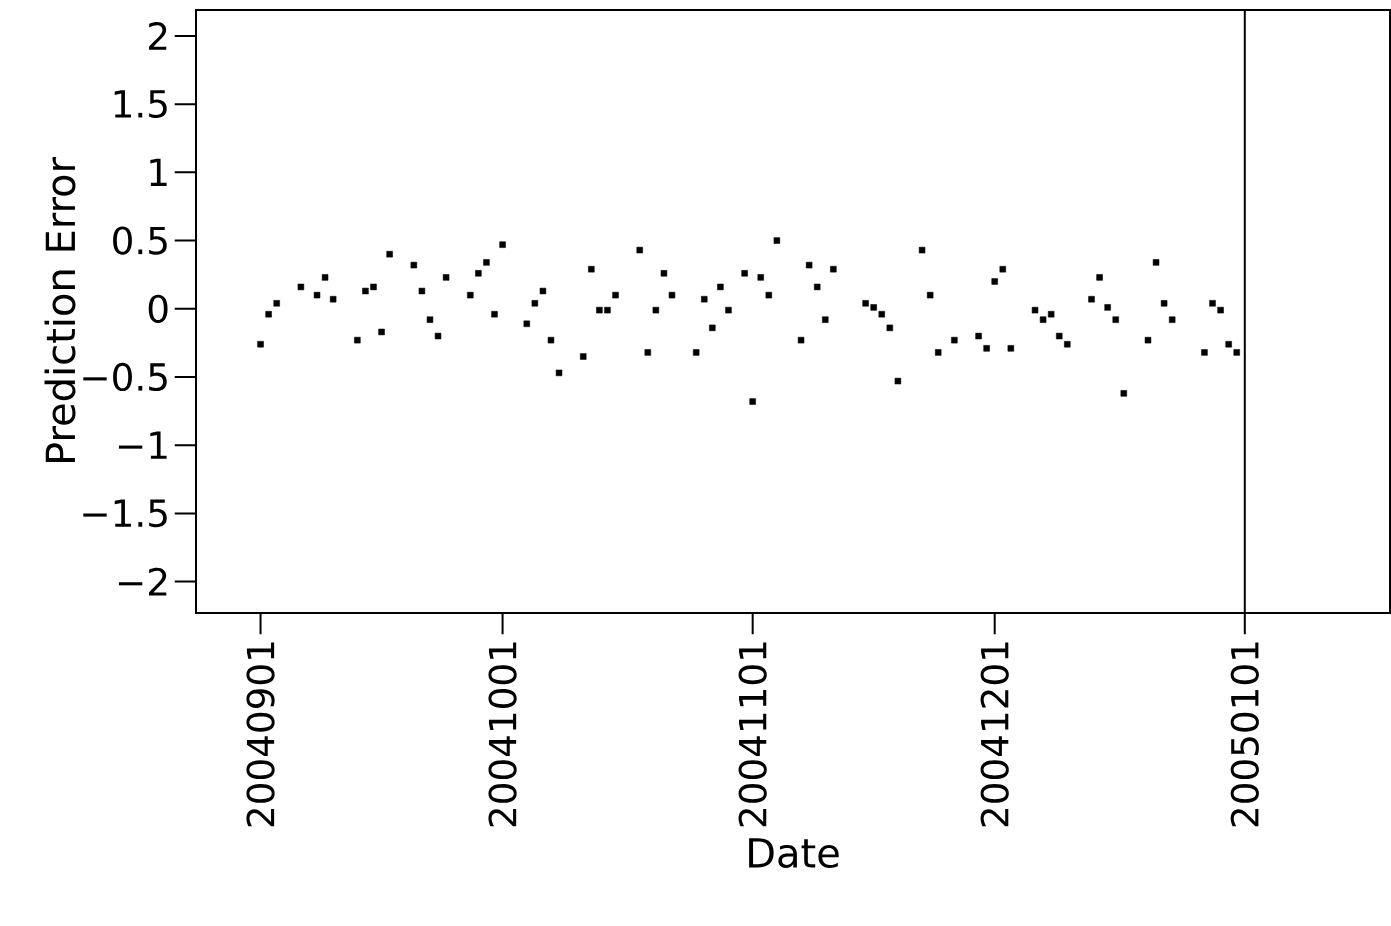 This screenshot has height=926, width=1391. Describe the element at coordinates (158, 308) in the screenshot. I see `y-tick-label: 0` at that location.